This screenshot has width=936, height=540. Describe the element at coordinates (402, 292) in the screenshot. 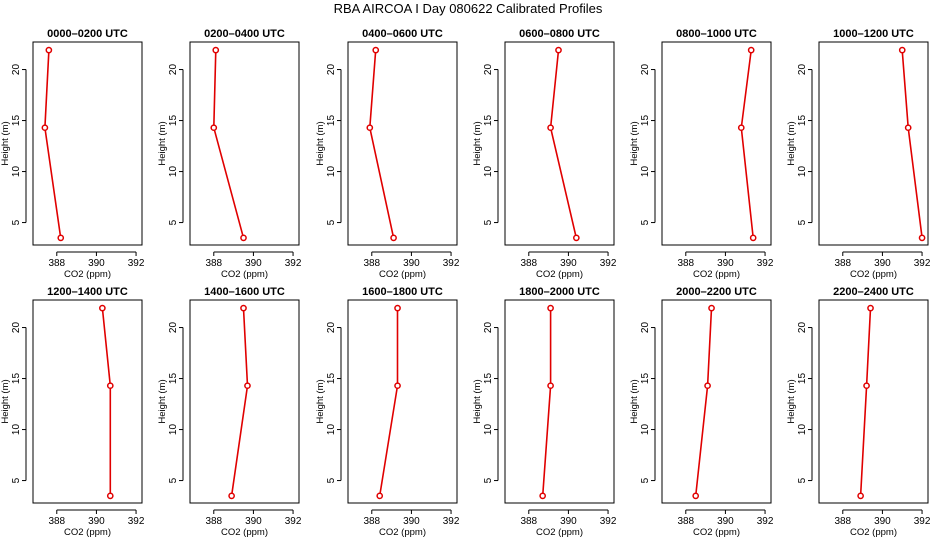

I see `panel-title: 1600–1800 UTC` at that location.